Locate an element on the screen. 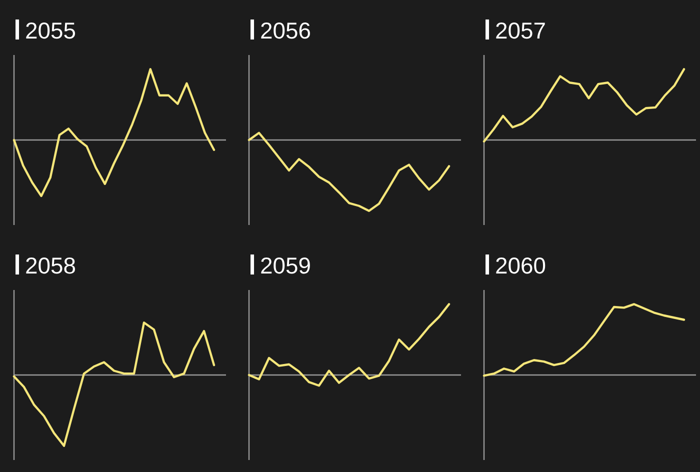  chart-title: 2055 is located at coordinates (51, 30).